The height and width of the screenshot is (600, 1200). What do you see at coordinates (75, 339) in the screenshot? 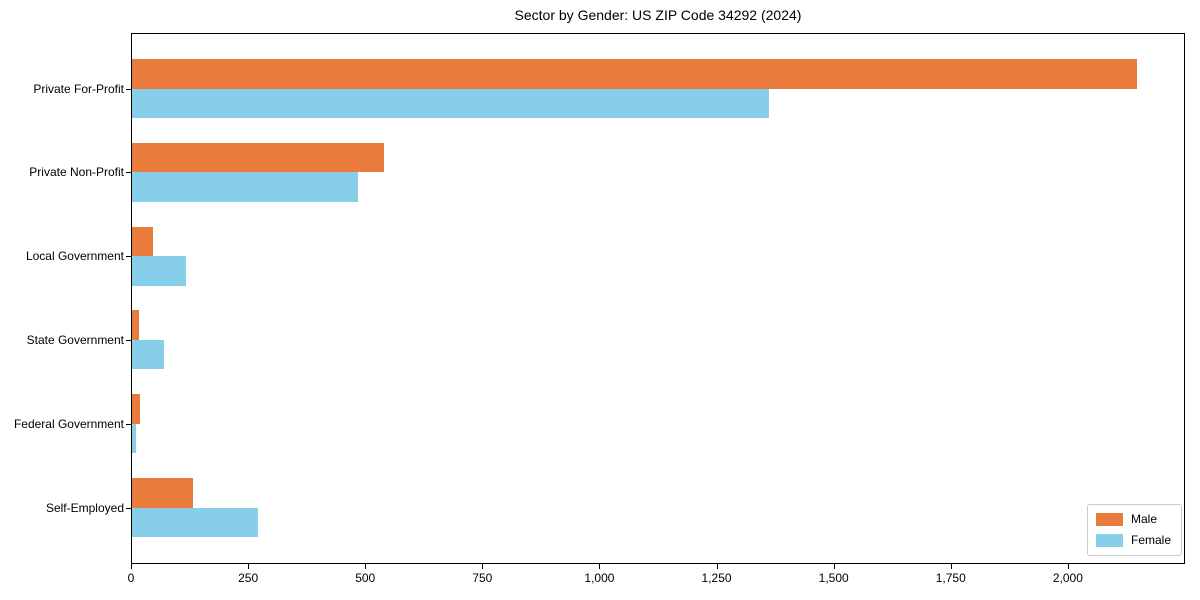
I see `y-axis-label: State Government` at bounding box center [75, 339].